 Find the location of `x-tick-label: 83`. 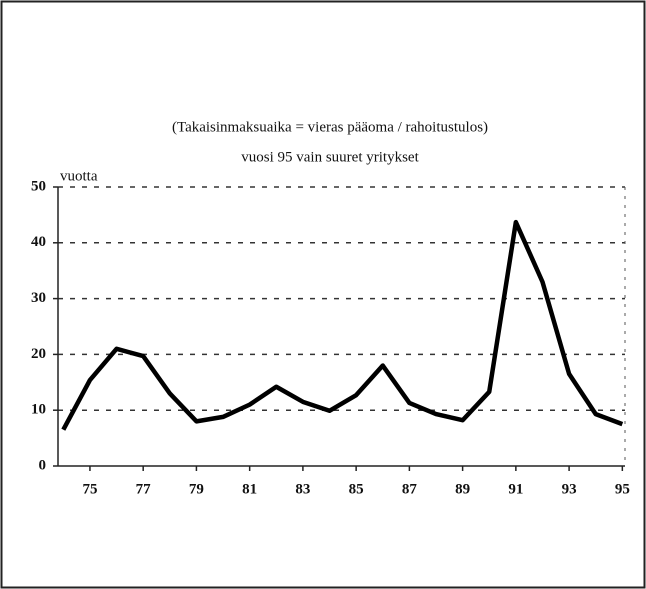

x-tick-label: 83 is located at coordinates (302, 489).